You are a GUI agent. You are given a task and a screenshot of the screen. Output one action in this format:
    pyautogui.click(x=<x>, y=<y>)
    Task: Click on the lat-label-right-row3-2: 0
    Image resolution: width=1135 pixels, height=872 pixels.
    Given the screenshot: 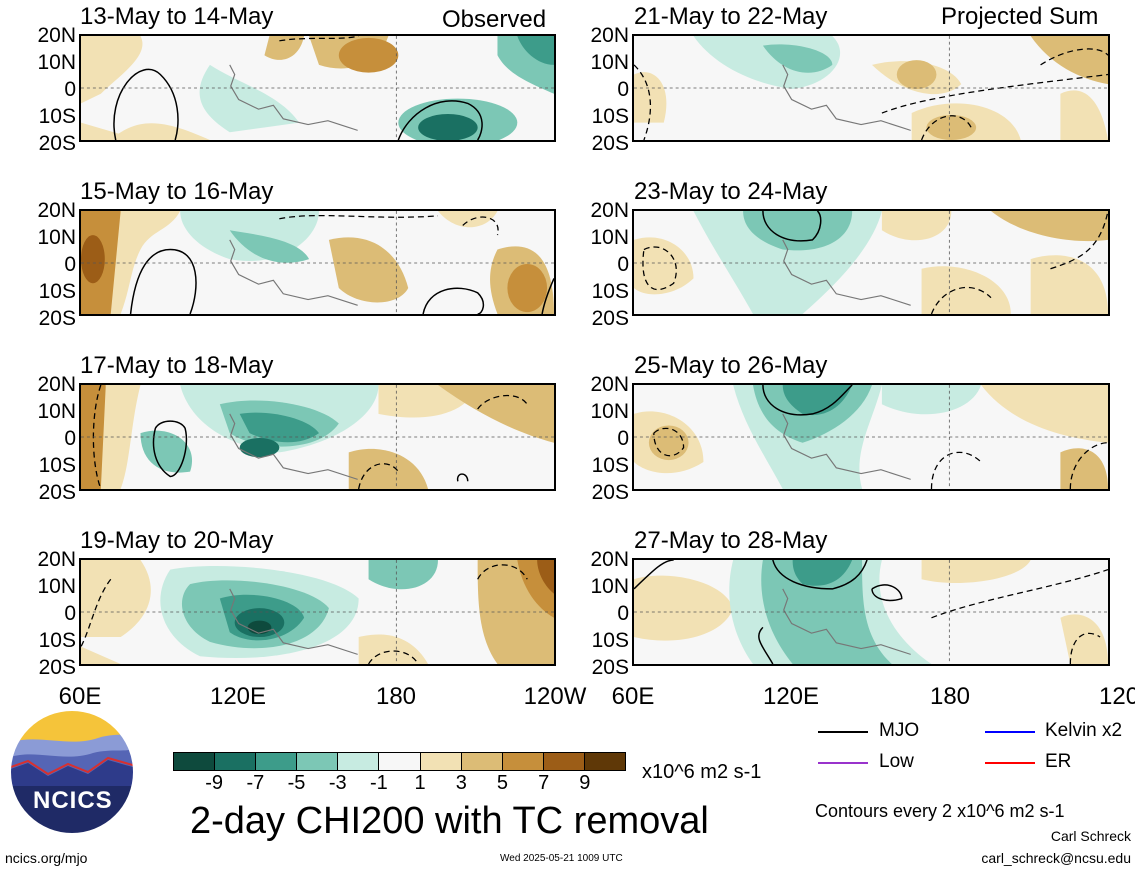 What is the action you would take?
    pyautogui.click(x=623, y=438)
    